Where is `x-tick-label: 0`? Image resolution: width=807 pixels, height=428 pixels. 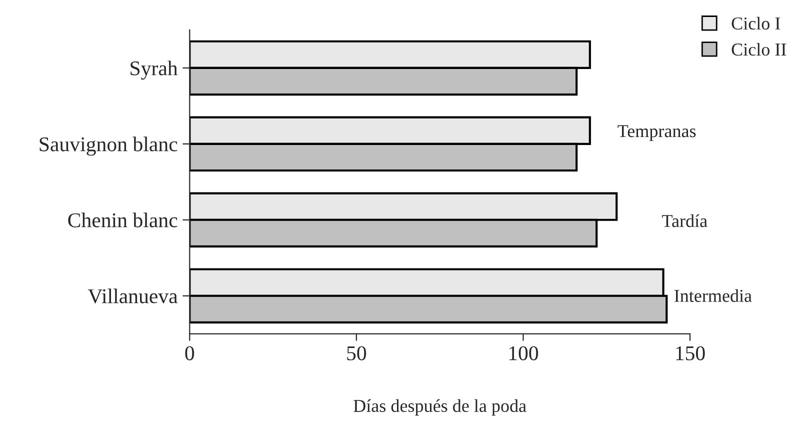 x-tick-label: 0 is located at coordinates (189, 353).